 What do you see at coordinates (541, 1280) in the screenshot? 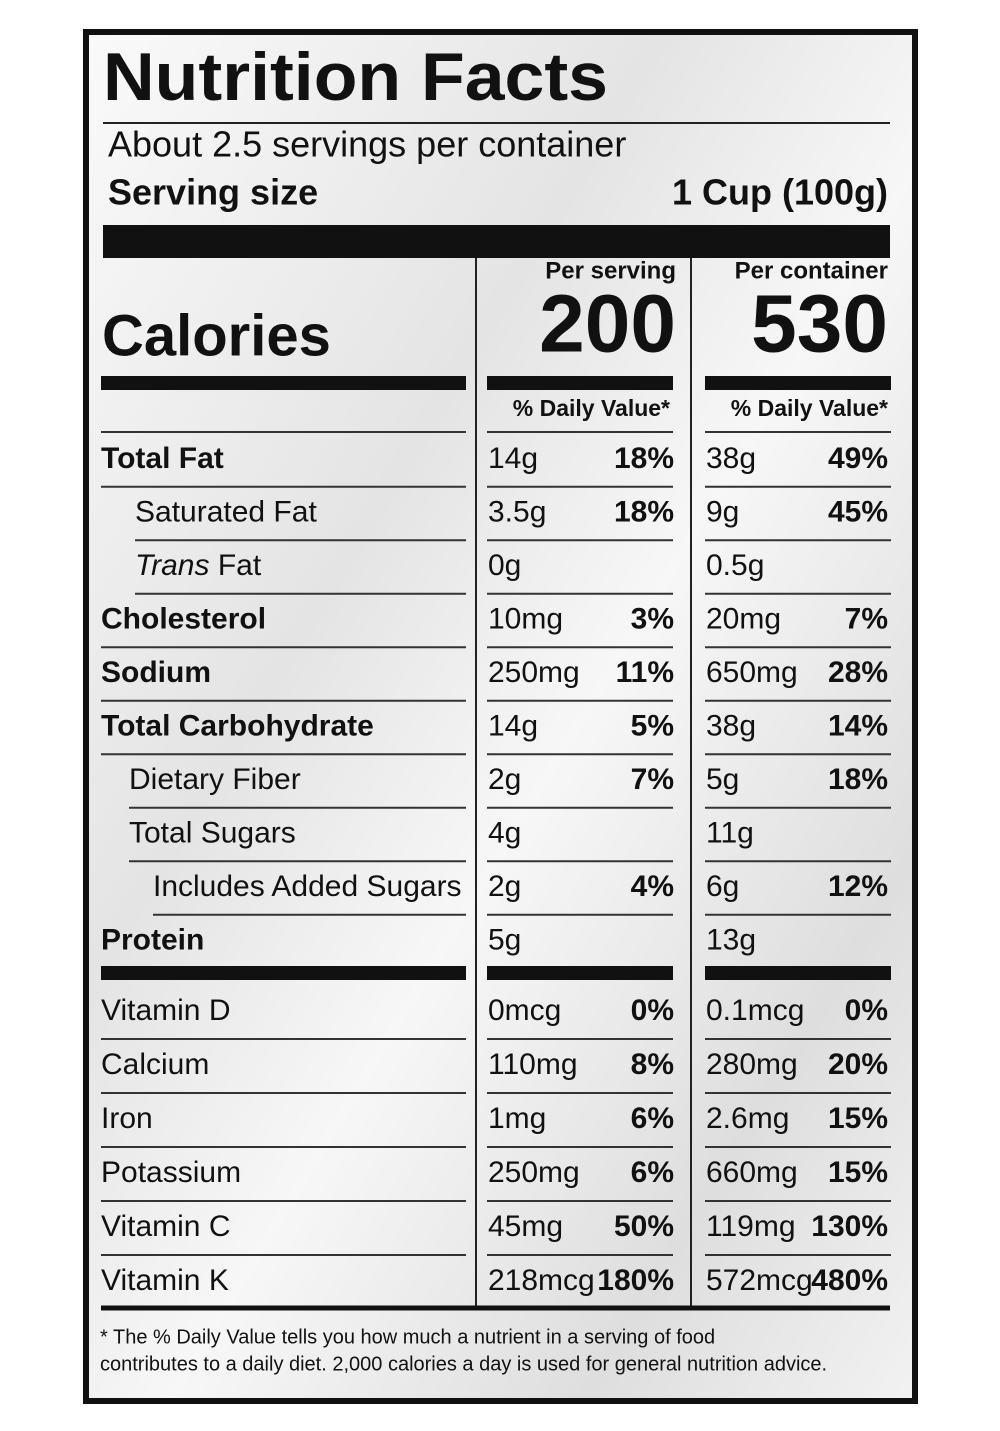
I see `serving-amount: 218mcg` at bounding box center [541, 1280].